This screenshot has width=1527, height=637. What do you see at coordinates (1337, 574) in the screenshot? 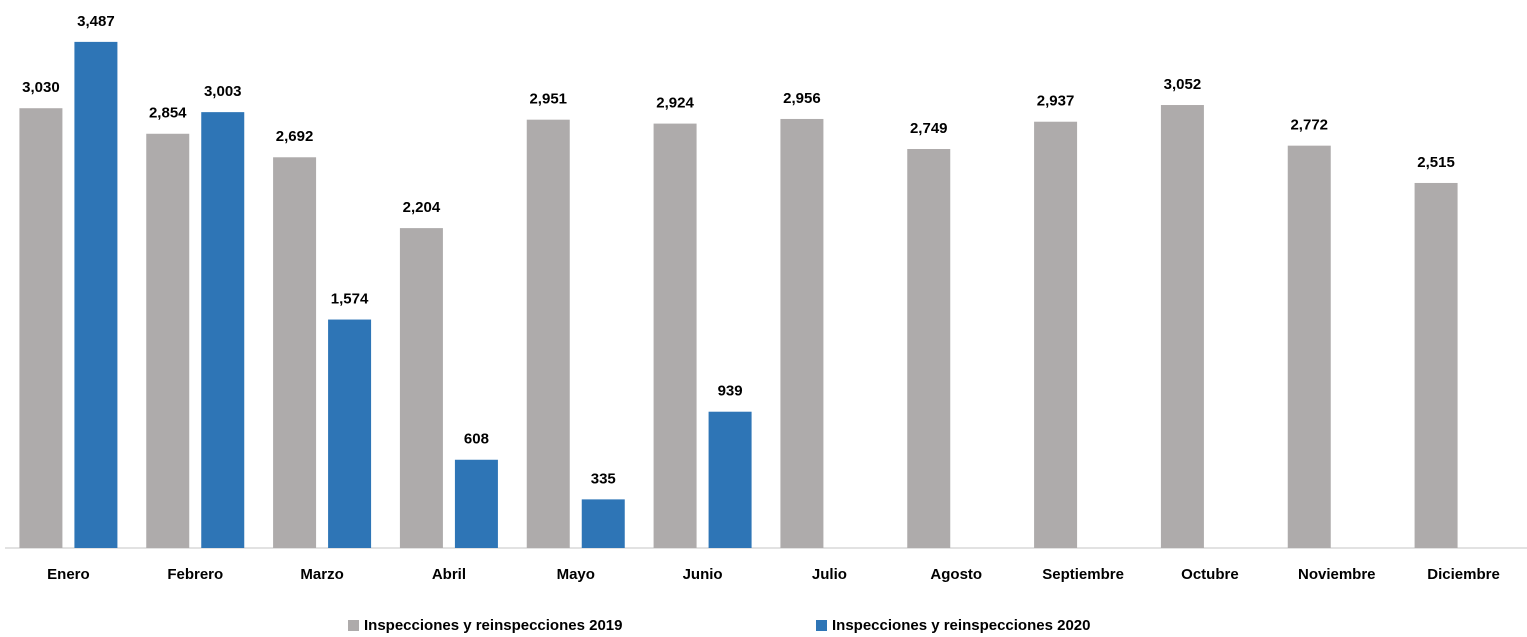
I see `x-tick-label: Noviembre` at bounding box center [1337, 574].